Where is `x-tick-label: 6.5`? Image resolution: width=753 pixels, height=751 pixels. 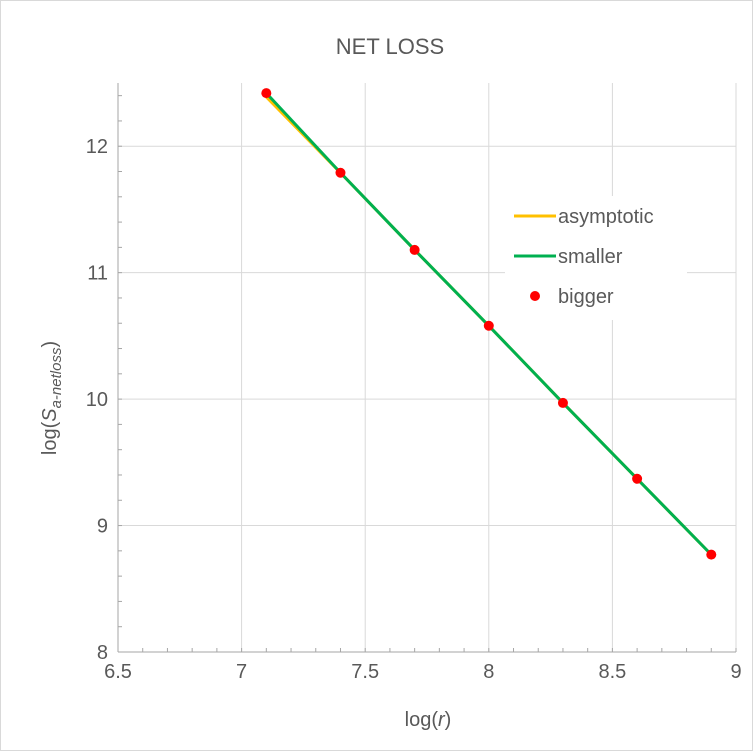
x-tick-label: 6.5 is located at coordinates (118, 672).